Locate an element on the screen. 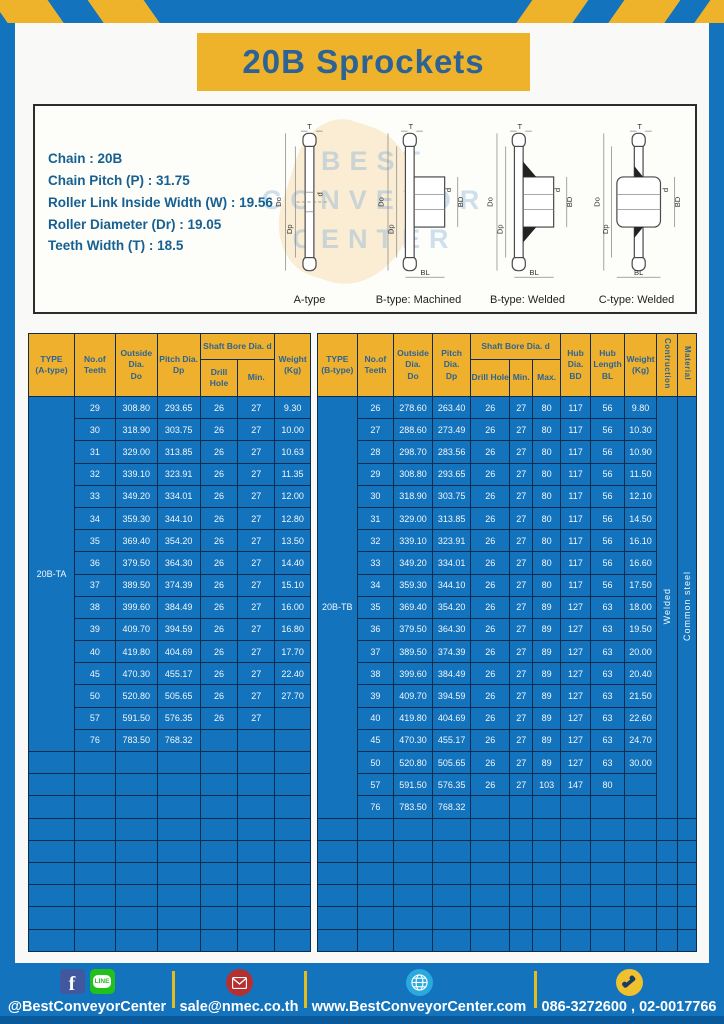 This screenshot has height=1024, width=724. table-cell: 576.35 is located at coordinates (178, 718).